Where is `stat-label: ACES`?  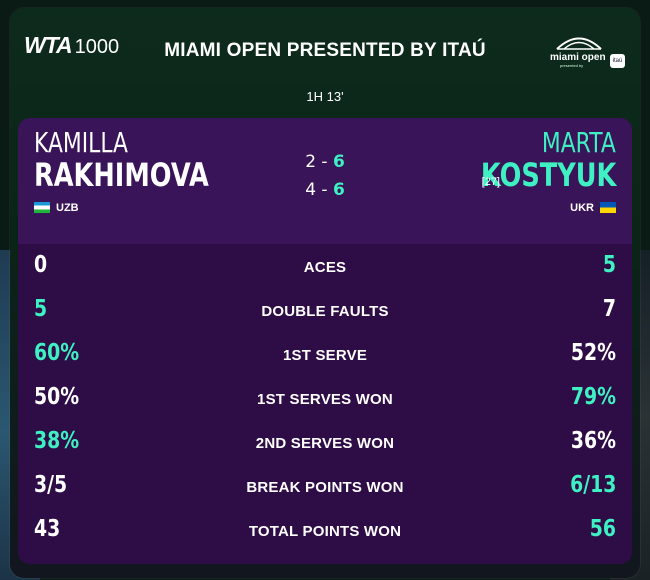 stat-label: ACES is located at coordinates (325, 267).